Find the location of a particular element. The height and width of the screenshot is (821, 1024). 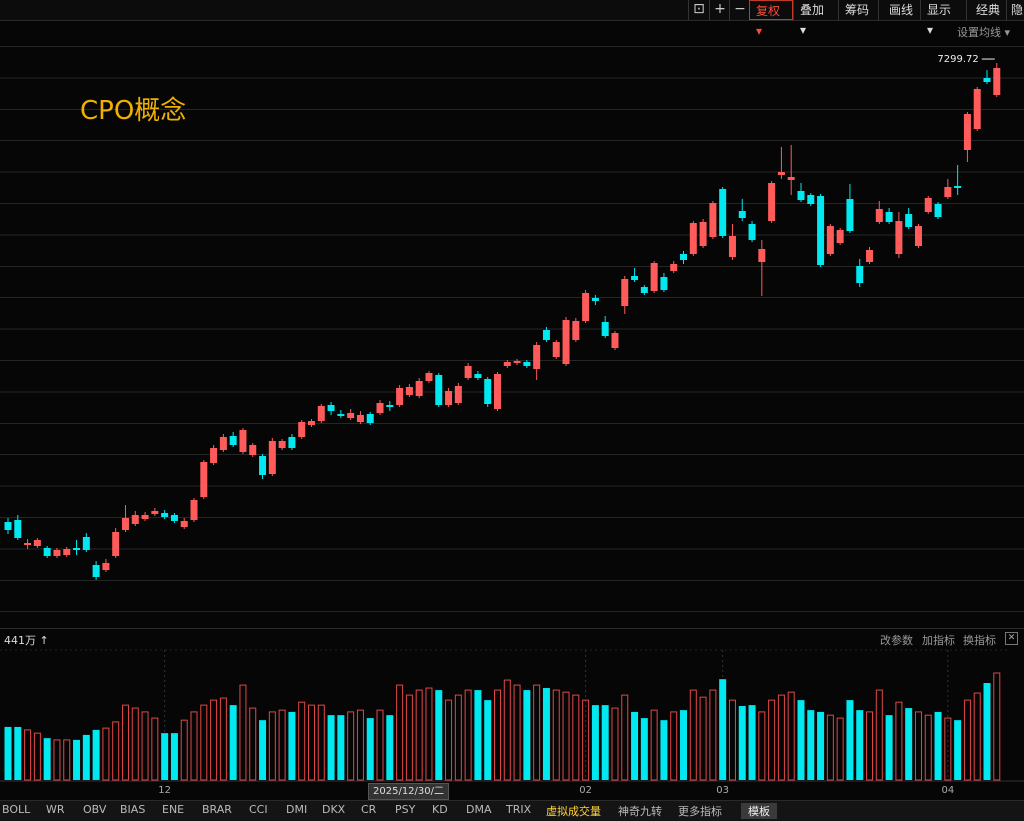

indicator-tab: WR is located at coordinates (55, 809).